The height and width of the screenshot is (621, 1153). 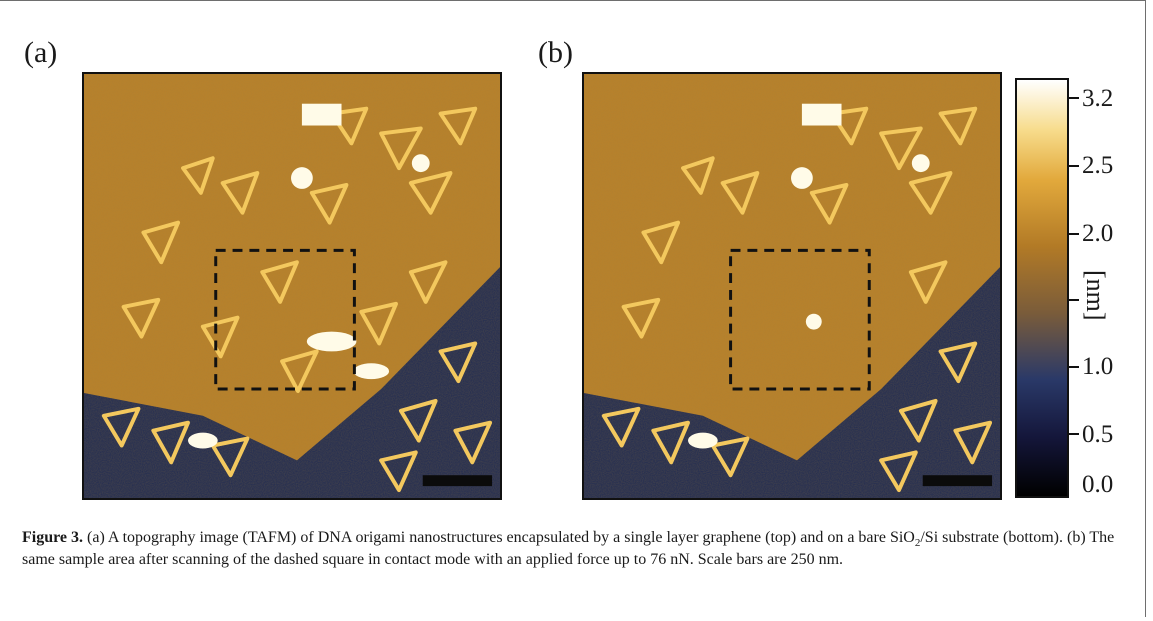 I want to click on colorbar-tick-label: 3.2, so click(x=1098, y=98).